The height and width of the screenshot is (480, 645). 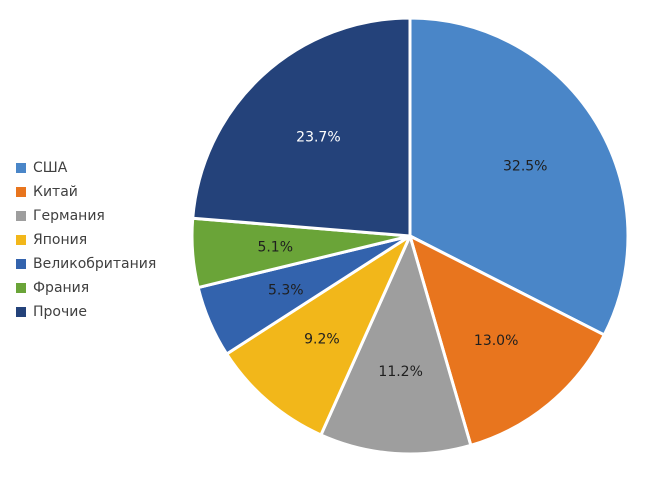 What do you see at coordinates (95, 263) in the screenshot?
I see `legend-label: Великобритания` at bounding box center [95, 263].